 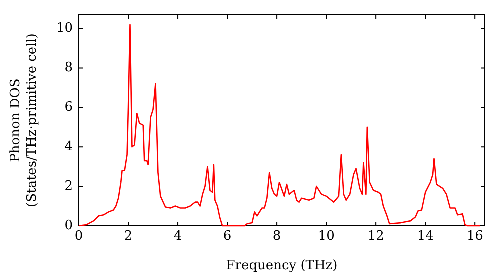 I want to click on y-tick-label: 0, so click(x=68, y=226).